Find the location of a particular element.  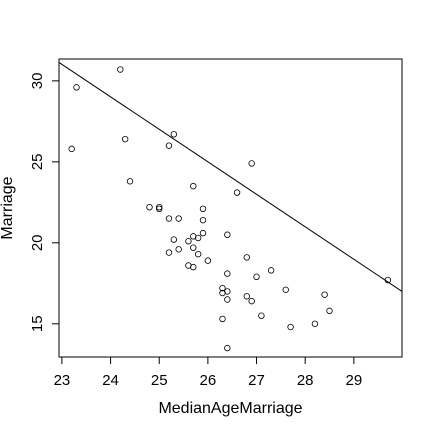

x-tick-label: 28 is located at coordinates (305, 380).